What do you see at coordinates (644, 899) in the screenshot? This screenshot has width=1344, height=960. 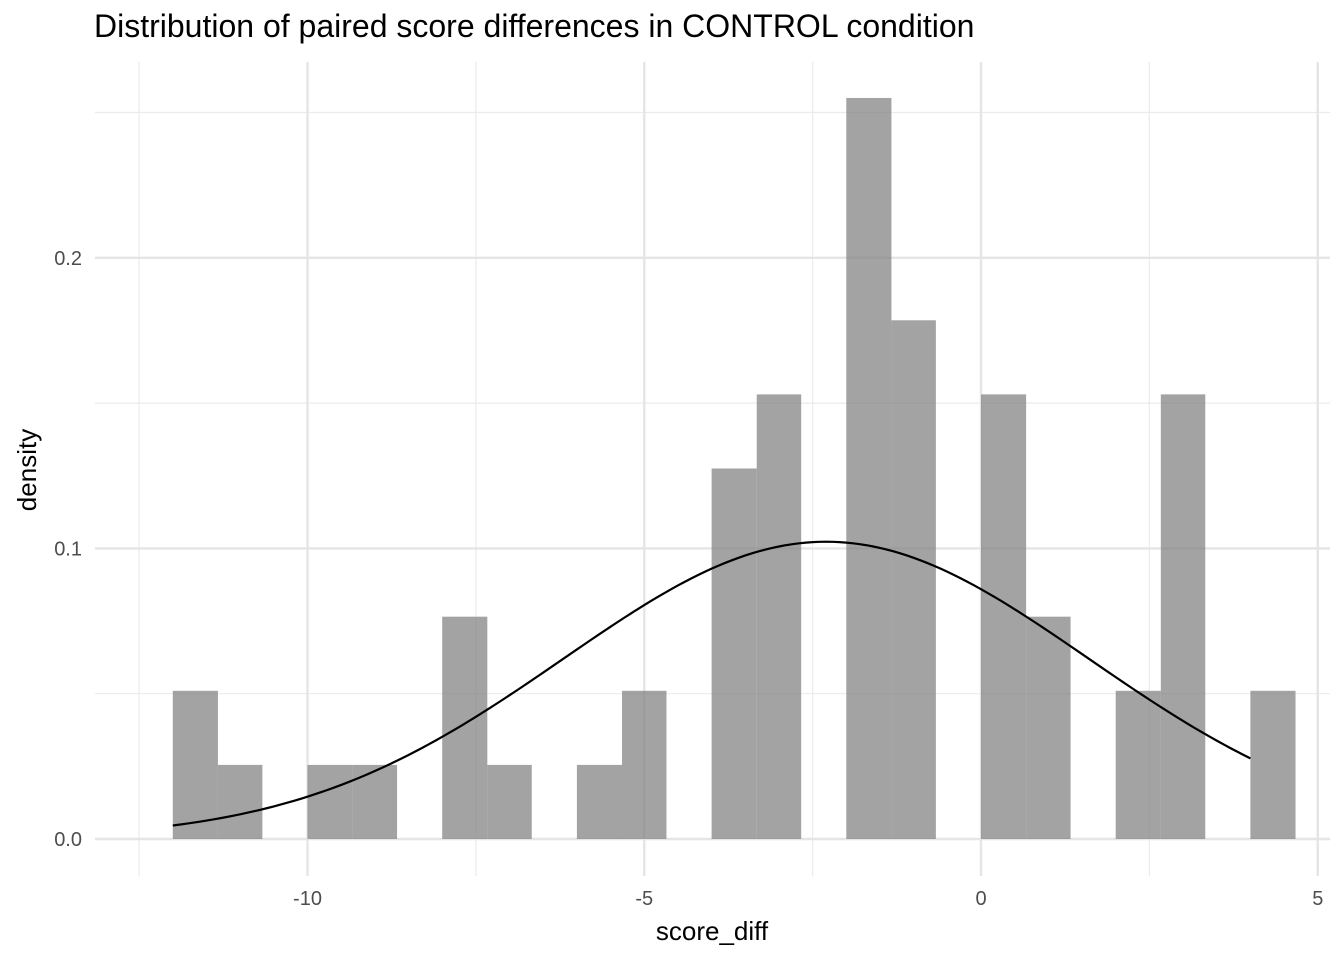 I see `x-tick-label: -5` at bounding box center [644, 899].